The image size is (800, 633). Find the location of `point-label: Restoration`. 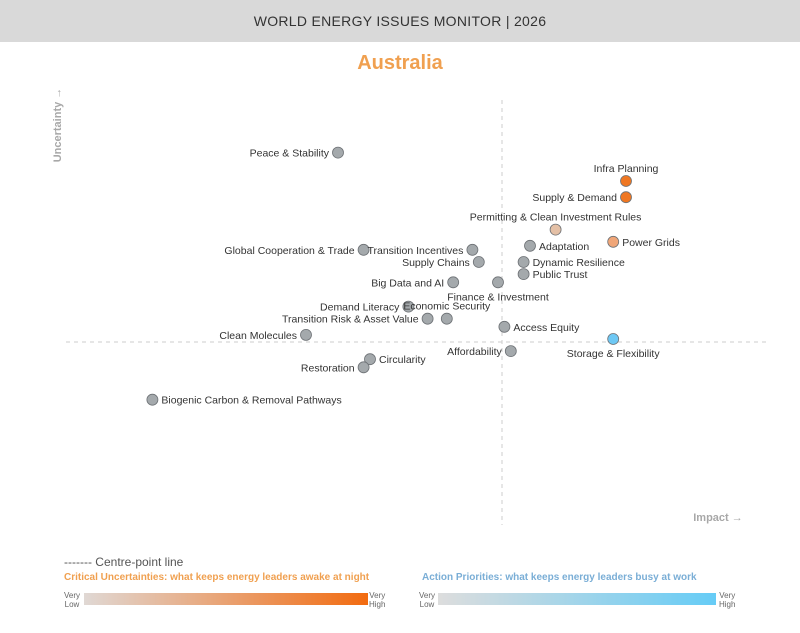

point-label: Restoration is located at coordinates (328, 368).